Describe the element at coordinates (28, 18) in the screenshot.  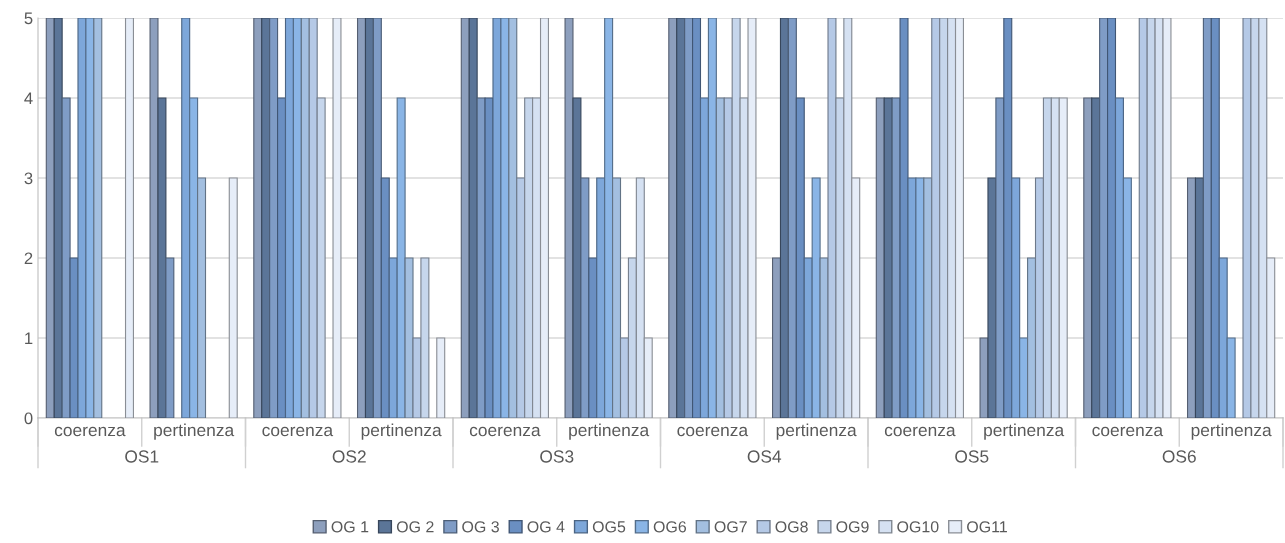
I see `y-tick-label: 5` at that location.